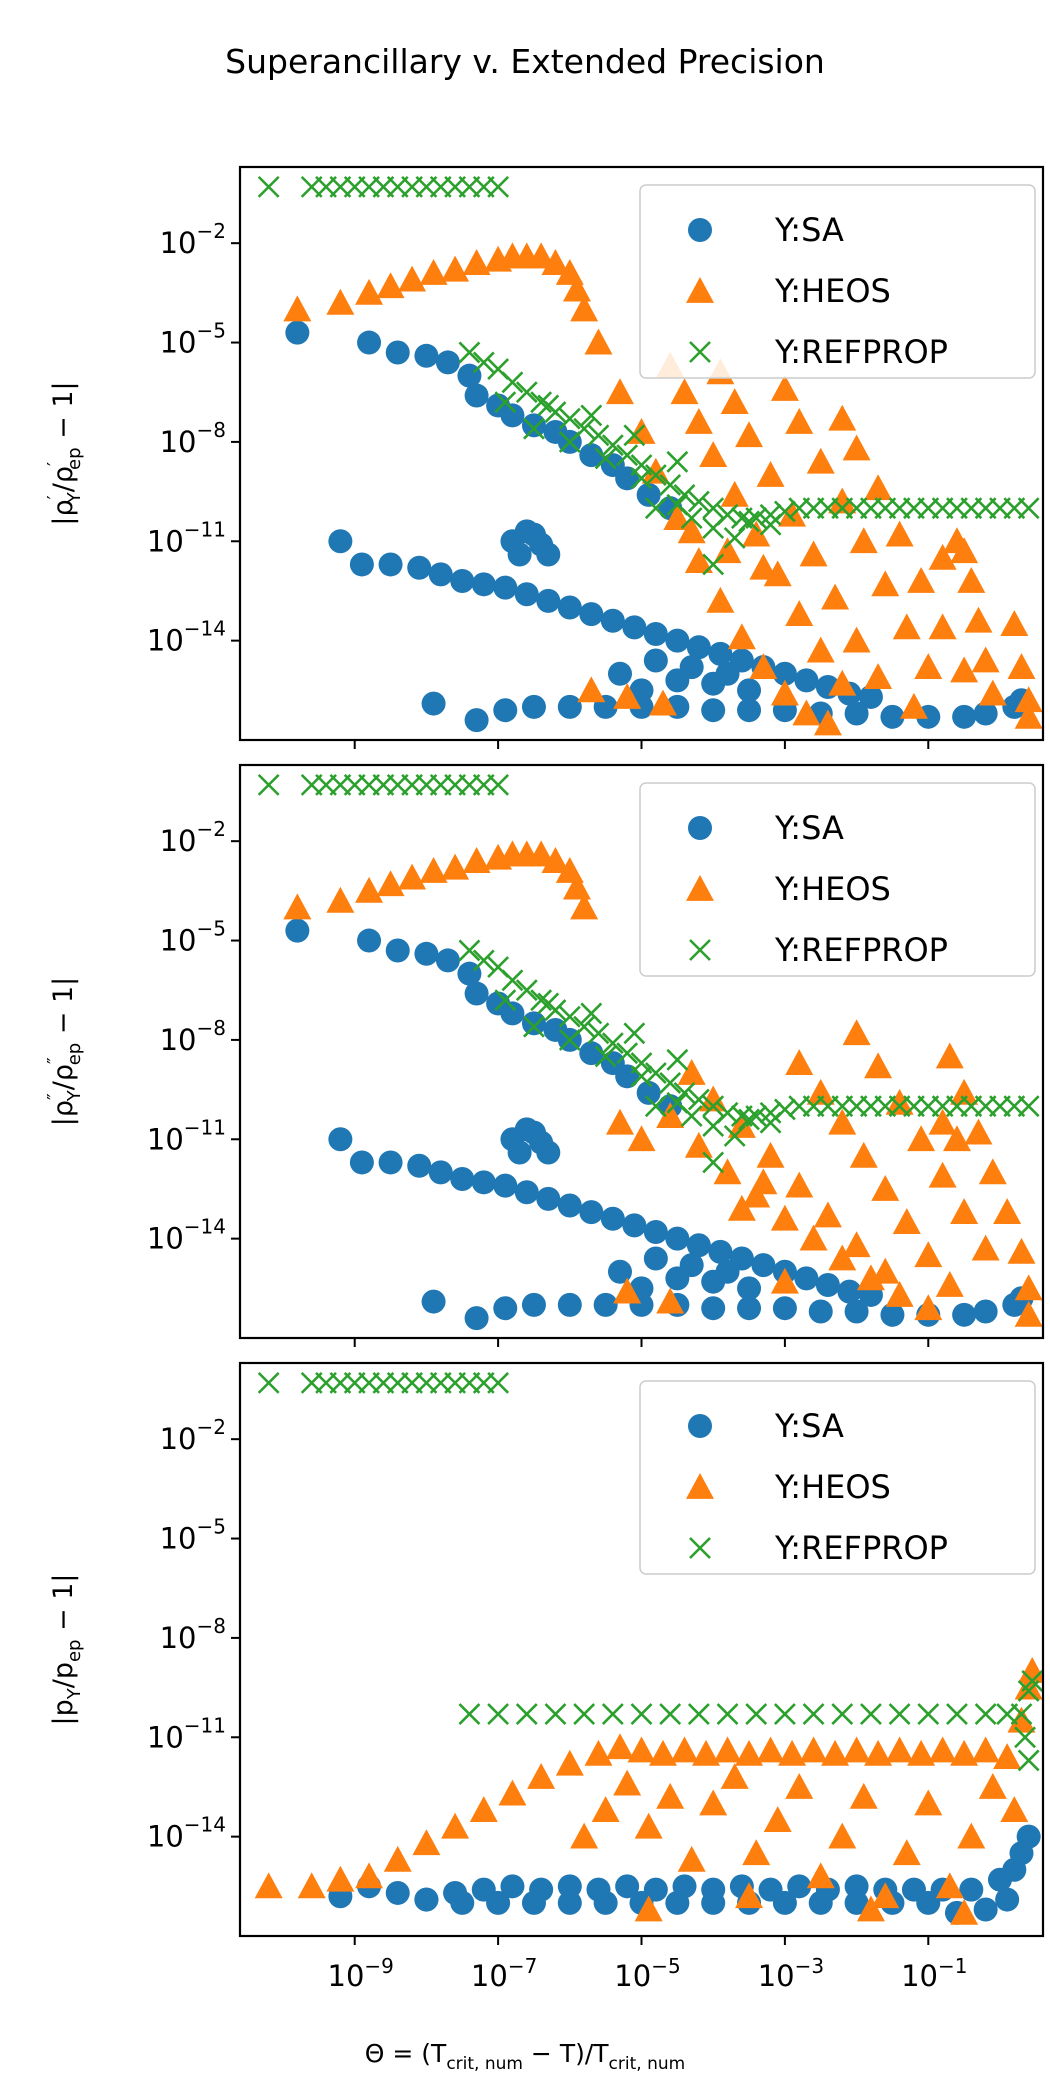  Describe the element at coordinates (186, 1833) in the screenshot. I see `y-tick-label: 10⁻¹⁴` at that location.